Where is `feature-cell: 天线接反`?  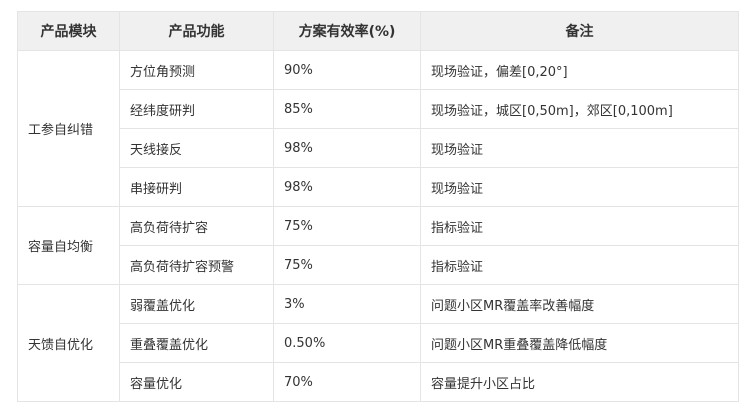 feature-cell: 天线接反 is located at coordinates (196, 148).